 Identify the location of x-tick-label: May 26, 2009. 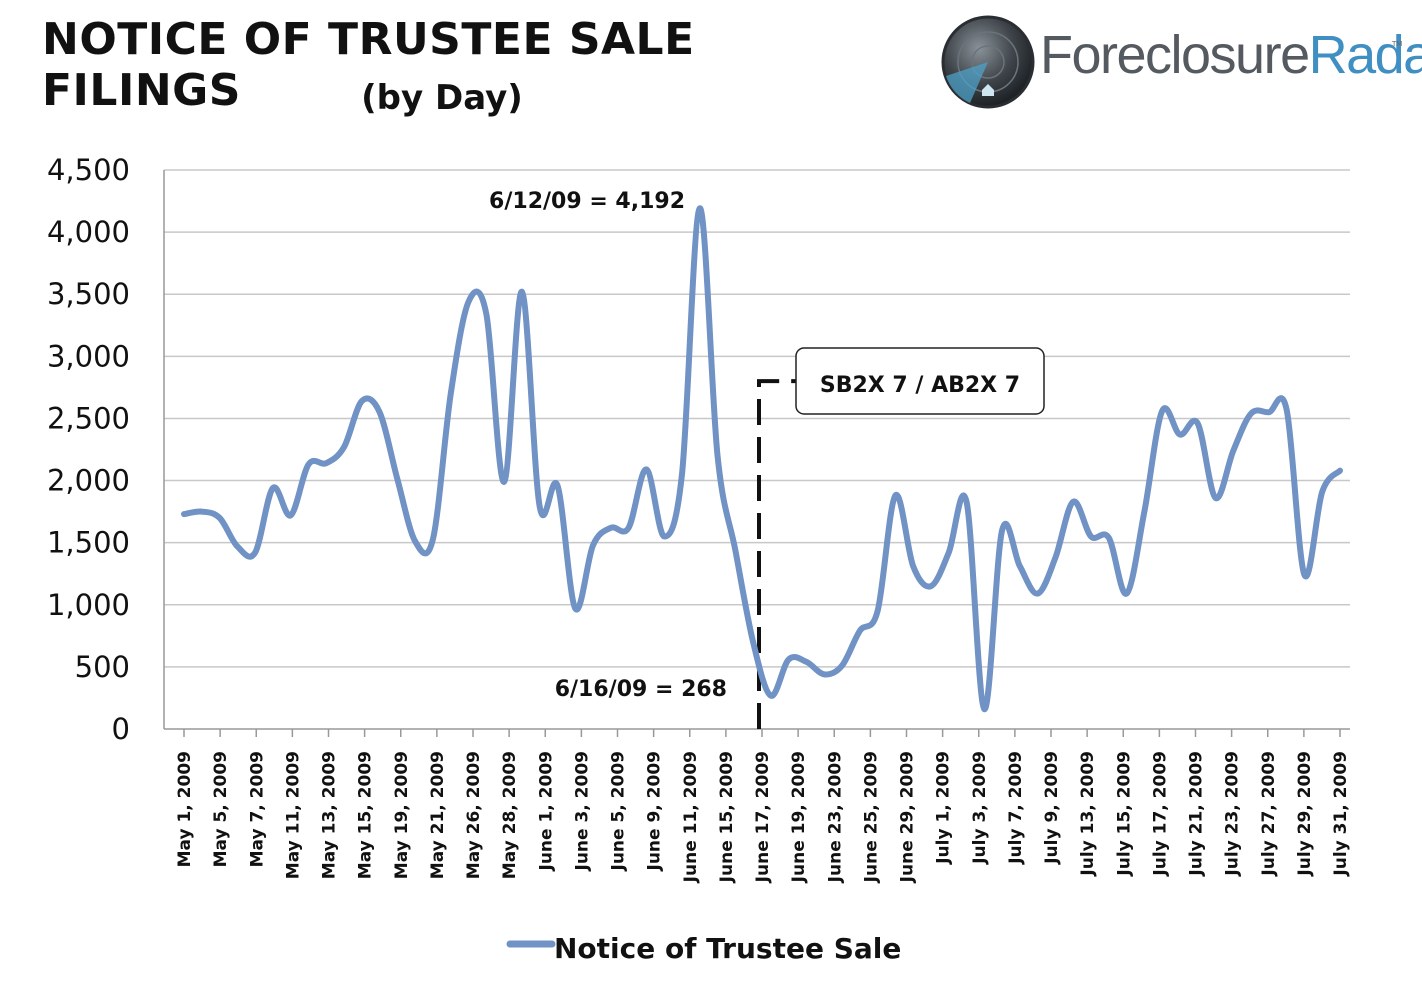
(474, 815).